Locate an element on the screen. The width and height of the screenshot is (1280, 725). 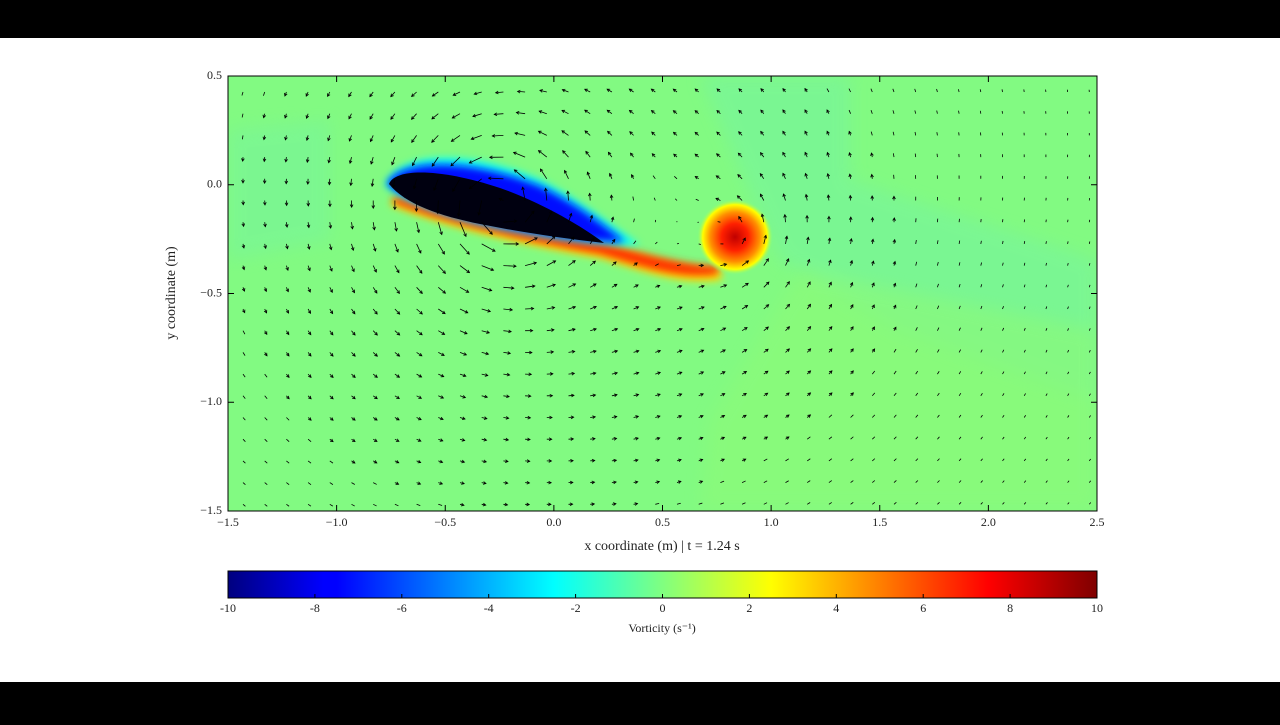
colorbar-tick-label: 0 is located at coordinates (663, 608).